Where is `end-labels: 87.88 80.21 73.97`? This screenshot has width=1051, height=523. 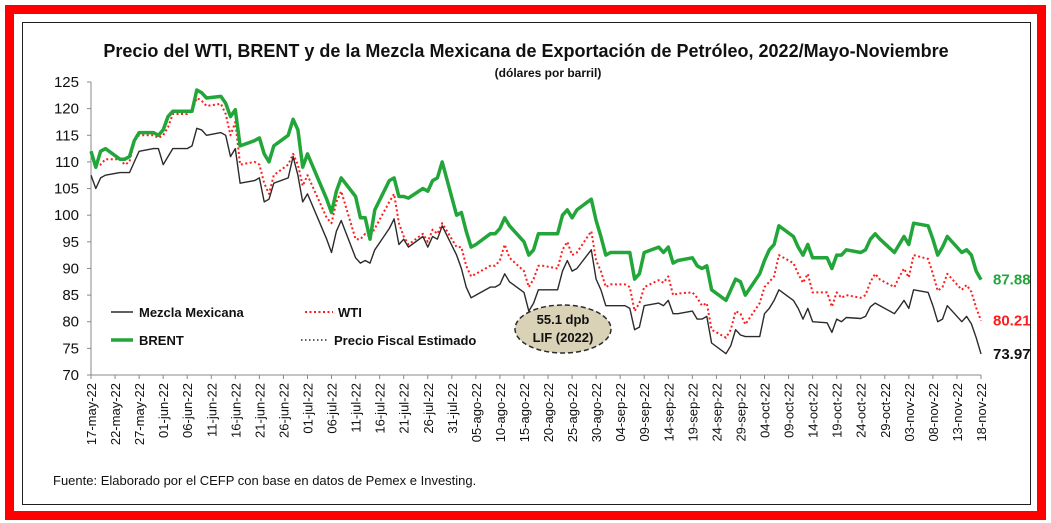
end-labels: 87.88 80.21 73.97 is located at coordinates (1011, 317).